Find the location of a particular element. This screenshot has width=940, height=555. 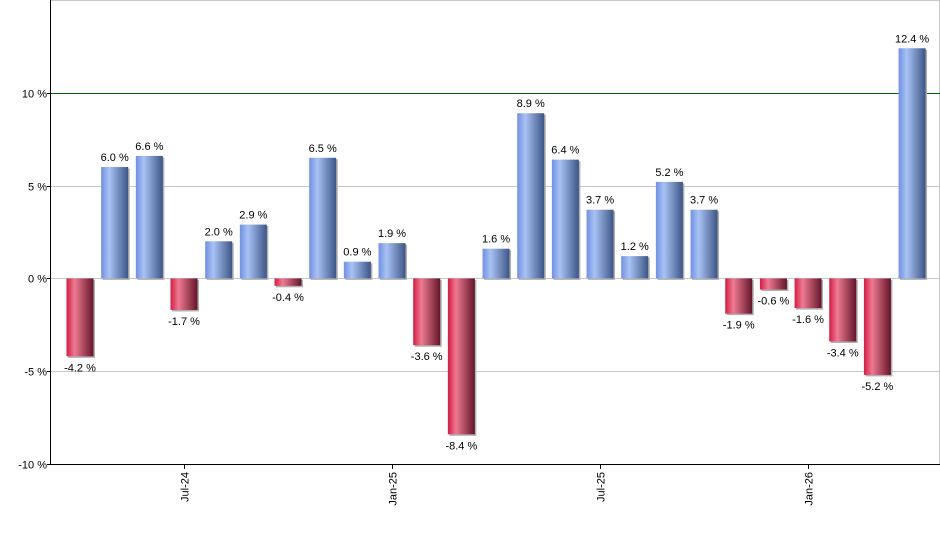

data-label: 6.5 % is located at coordinates (323, 149).